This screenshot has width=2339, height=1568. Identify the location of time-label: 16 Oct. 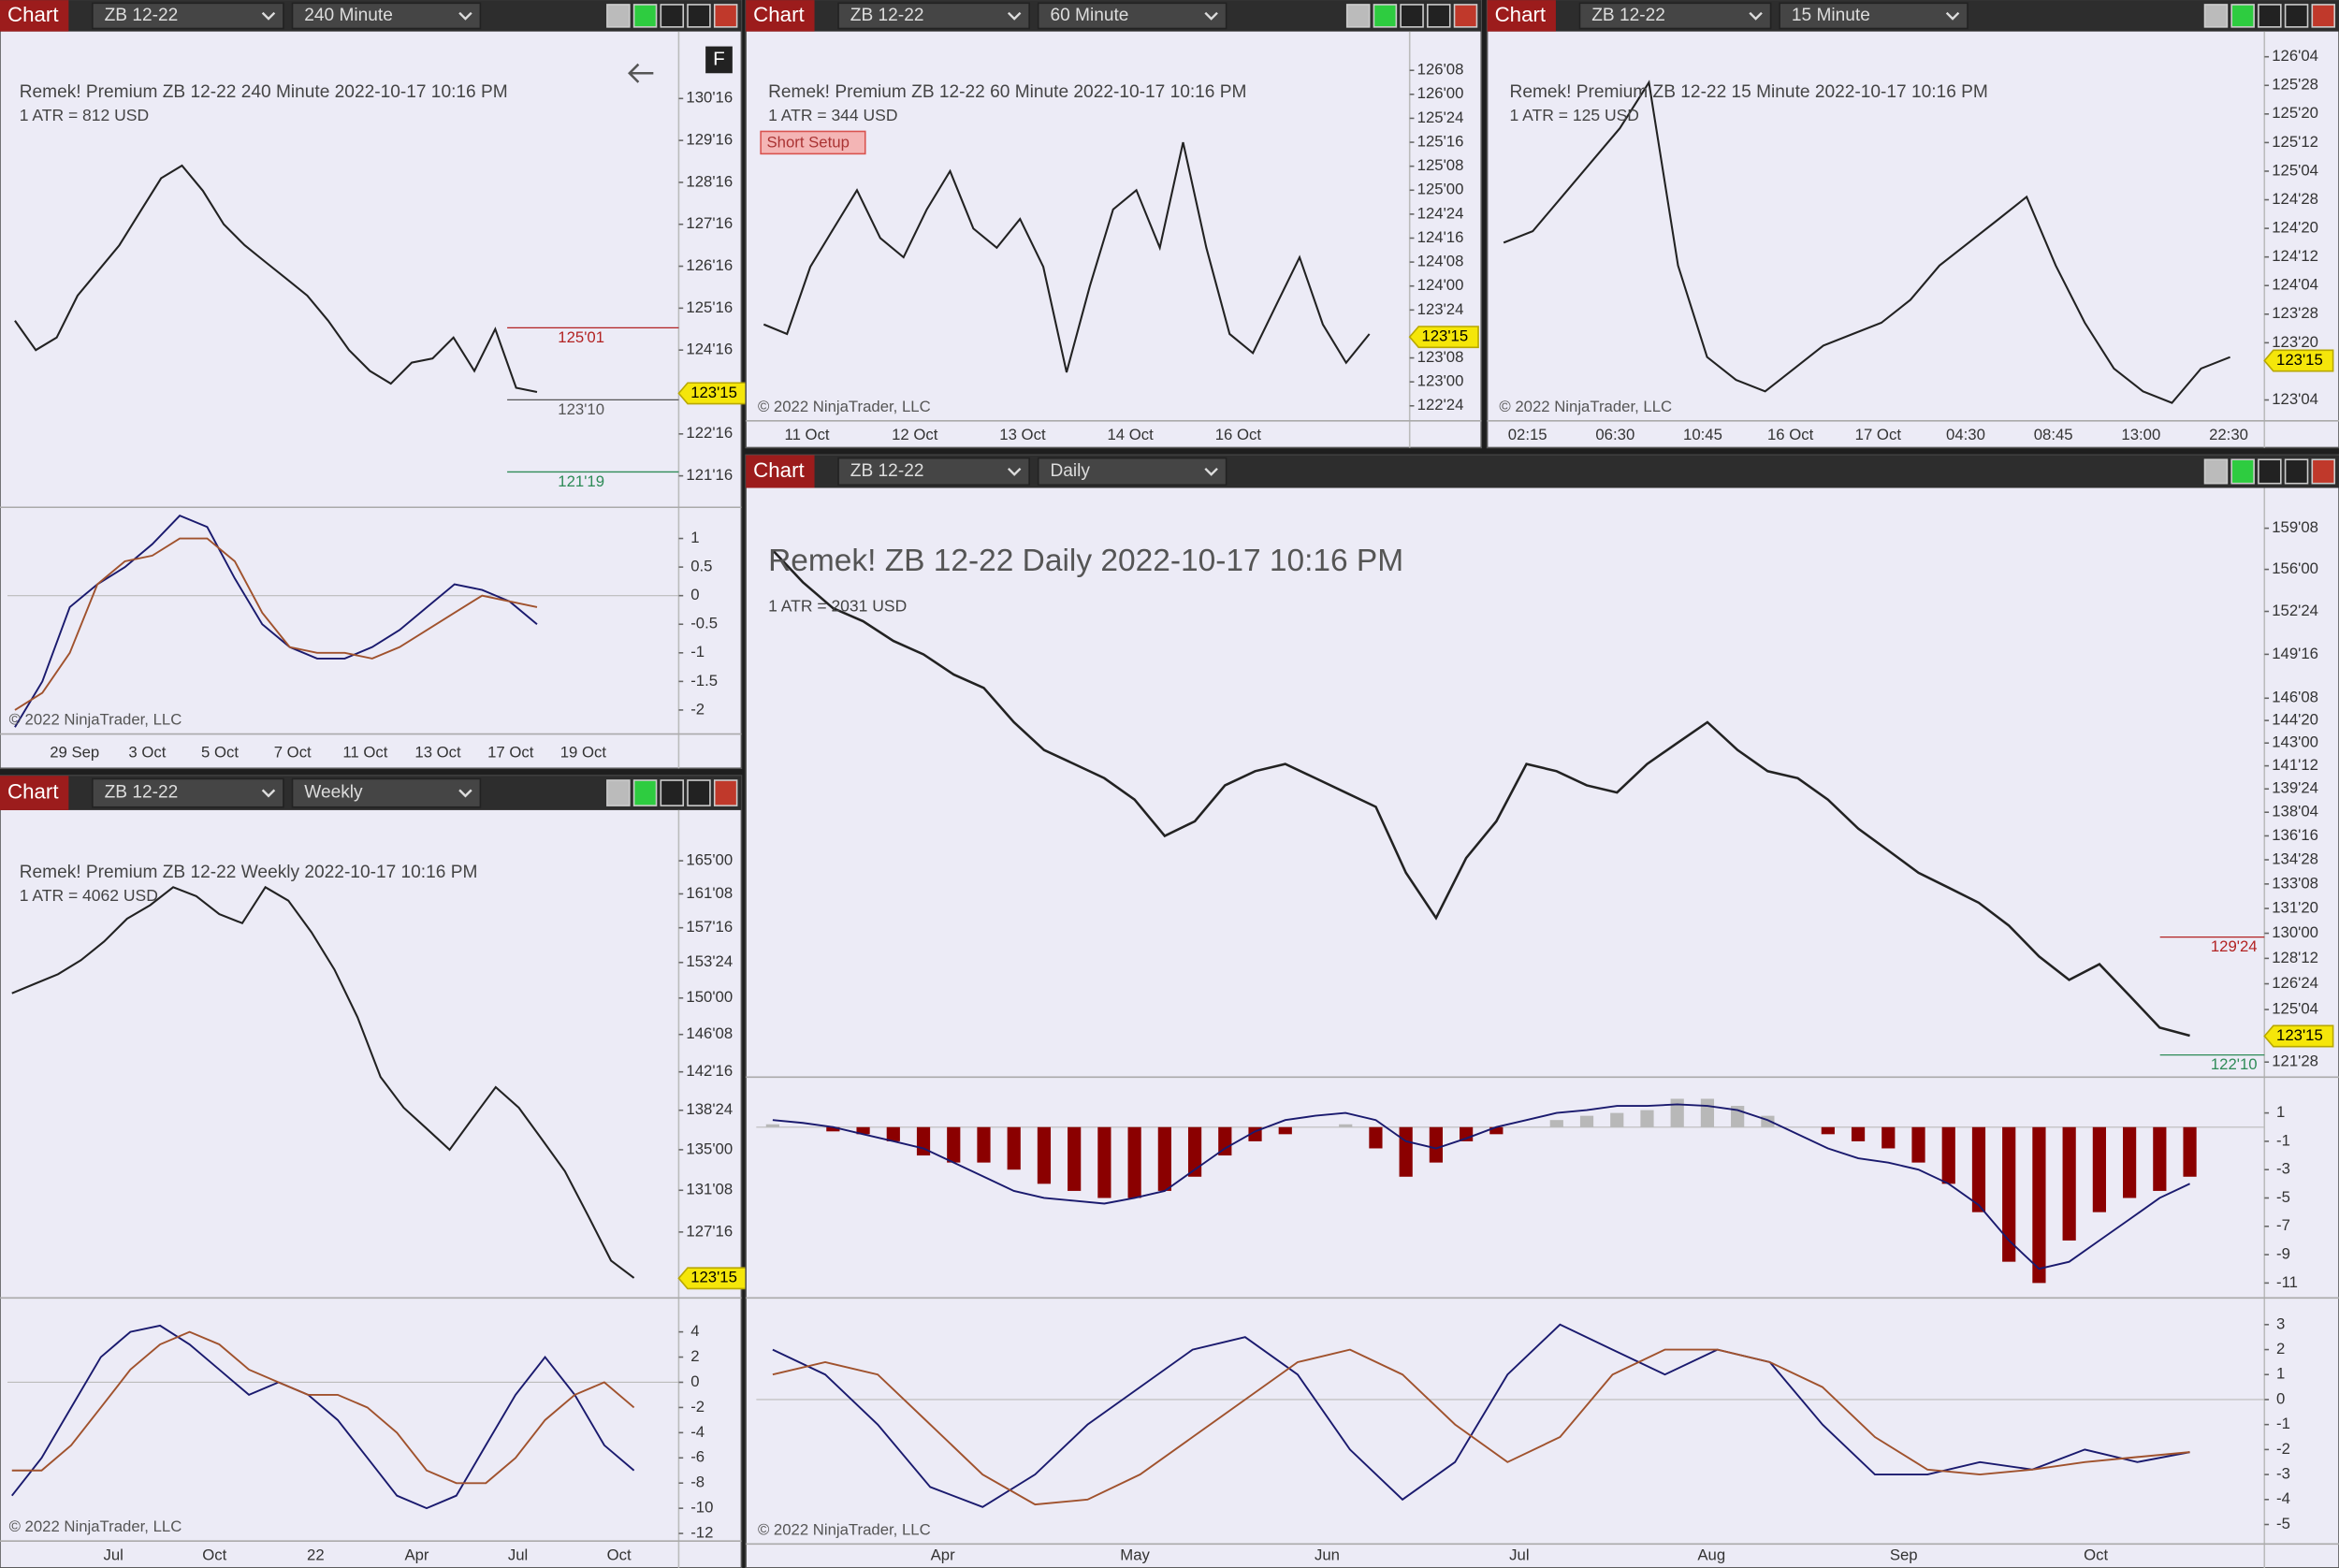
(1790, 435).